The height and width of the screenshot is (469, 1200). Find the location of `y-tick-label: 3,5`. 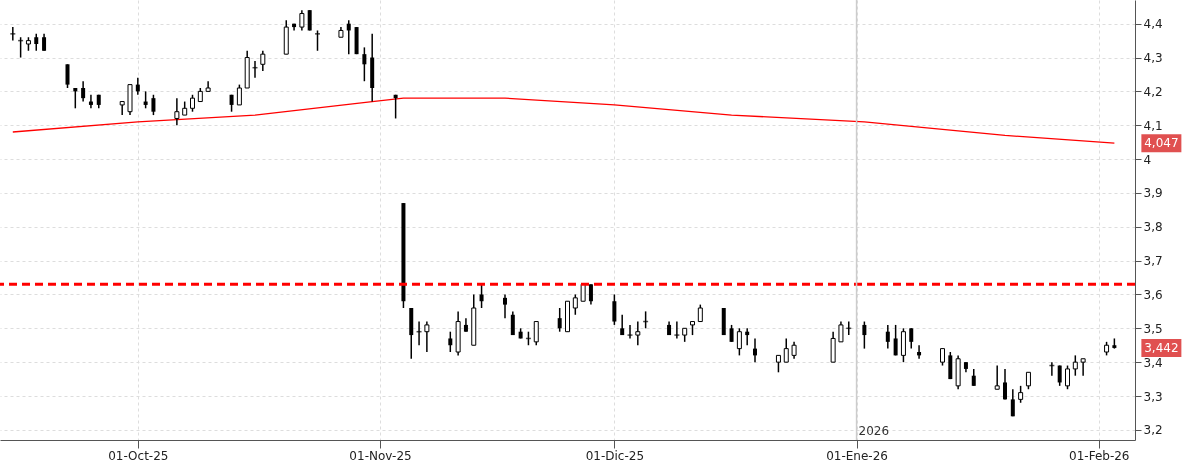

y-tick-label: 3,5 is located at coordinates (1153, 328).